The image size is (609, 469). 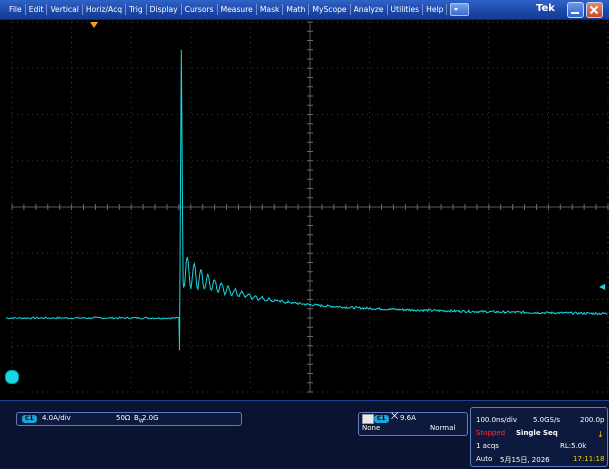 What do you see at coordinates (371, 428) in the screenshot?
I see `trigger-coupling: None` at bounding box center [371, 428].